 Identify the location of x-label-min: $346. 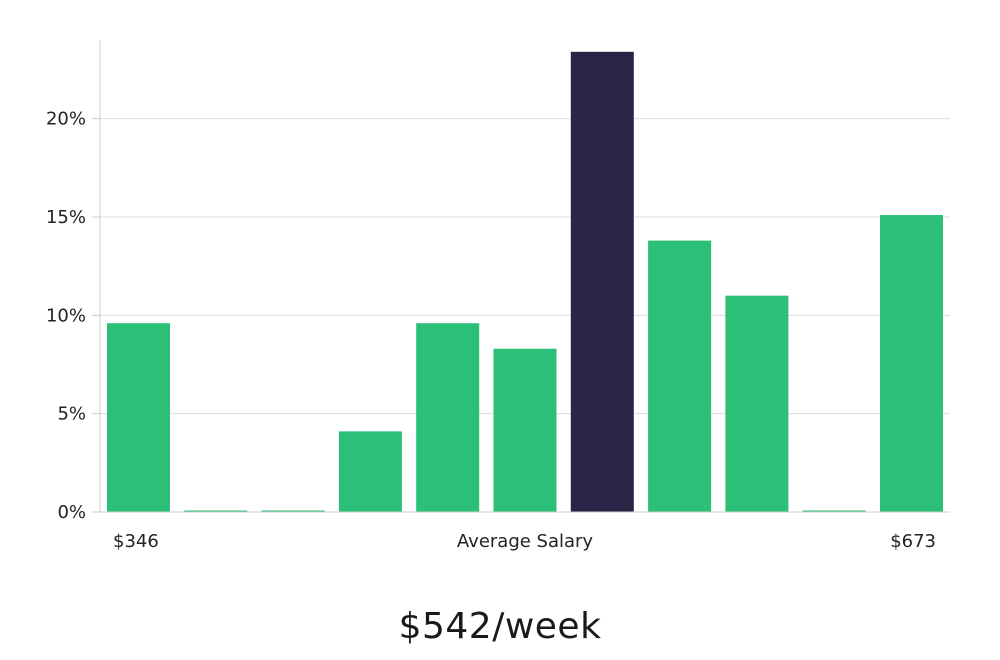
(136, 541).